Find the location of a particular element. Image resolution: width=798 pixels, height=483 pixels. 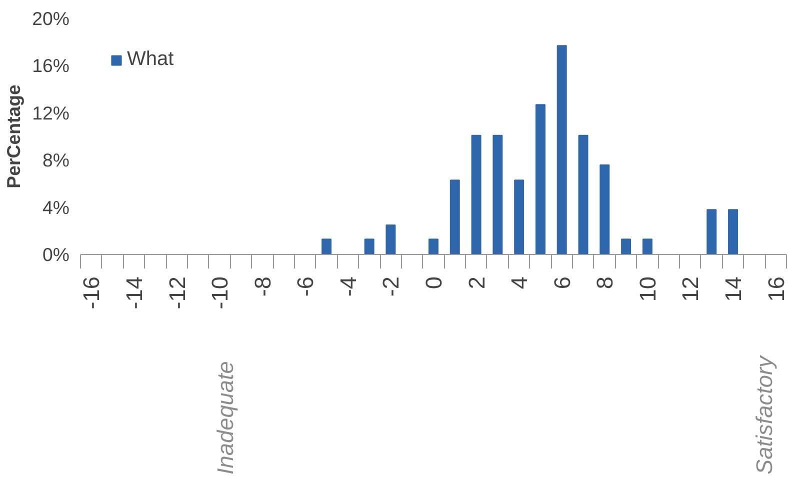

x-tick-label: -14 is located at coordinates (133, 293).